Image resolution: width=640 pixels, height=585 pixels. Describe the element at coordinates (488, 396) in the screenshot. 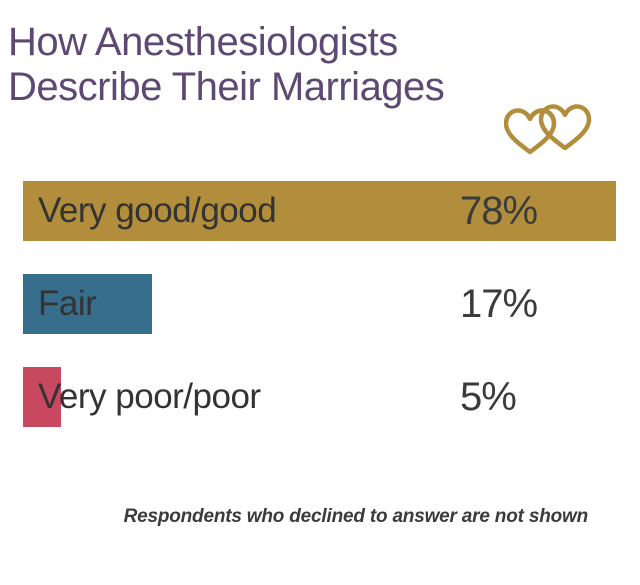

I see `value-label: 5%` at that location.